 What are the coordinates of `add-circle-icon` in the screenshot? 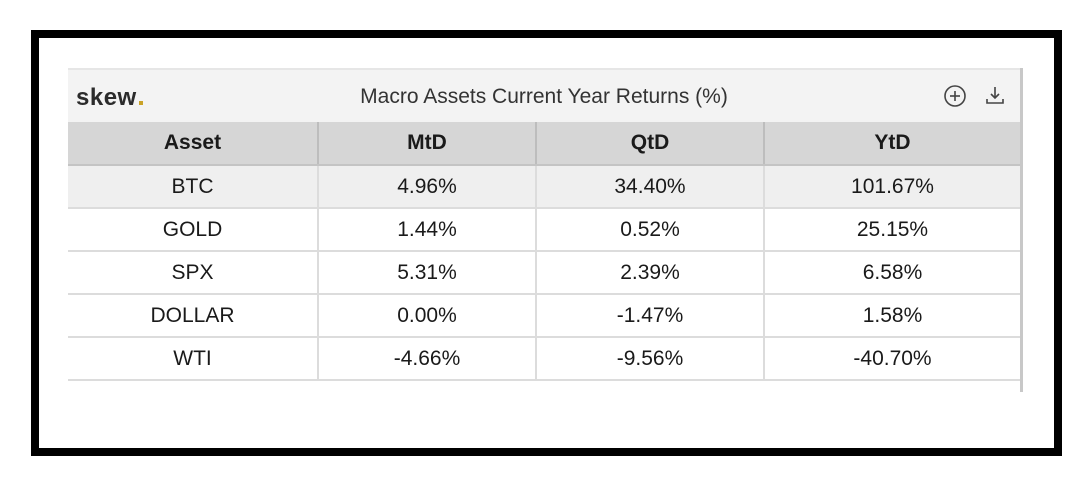 It's located at (955, 96).